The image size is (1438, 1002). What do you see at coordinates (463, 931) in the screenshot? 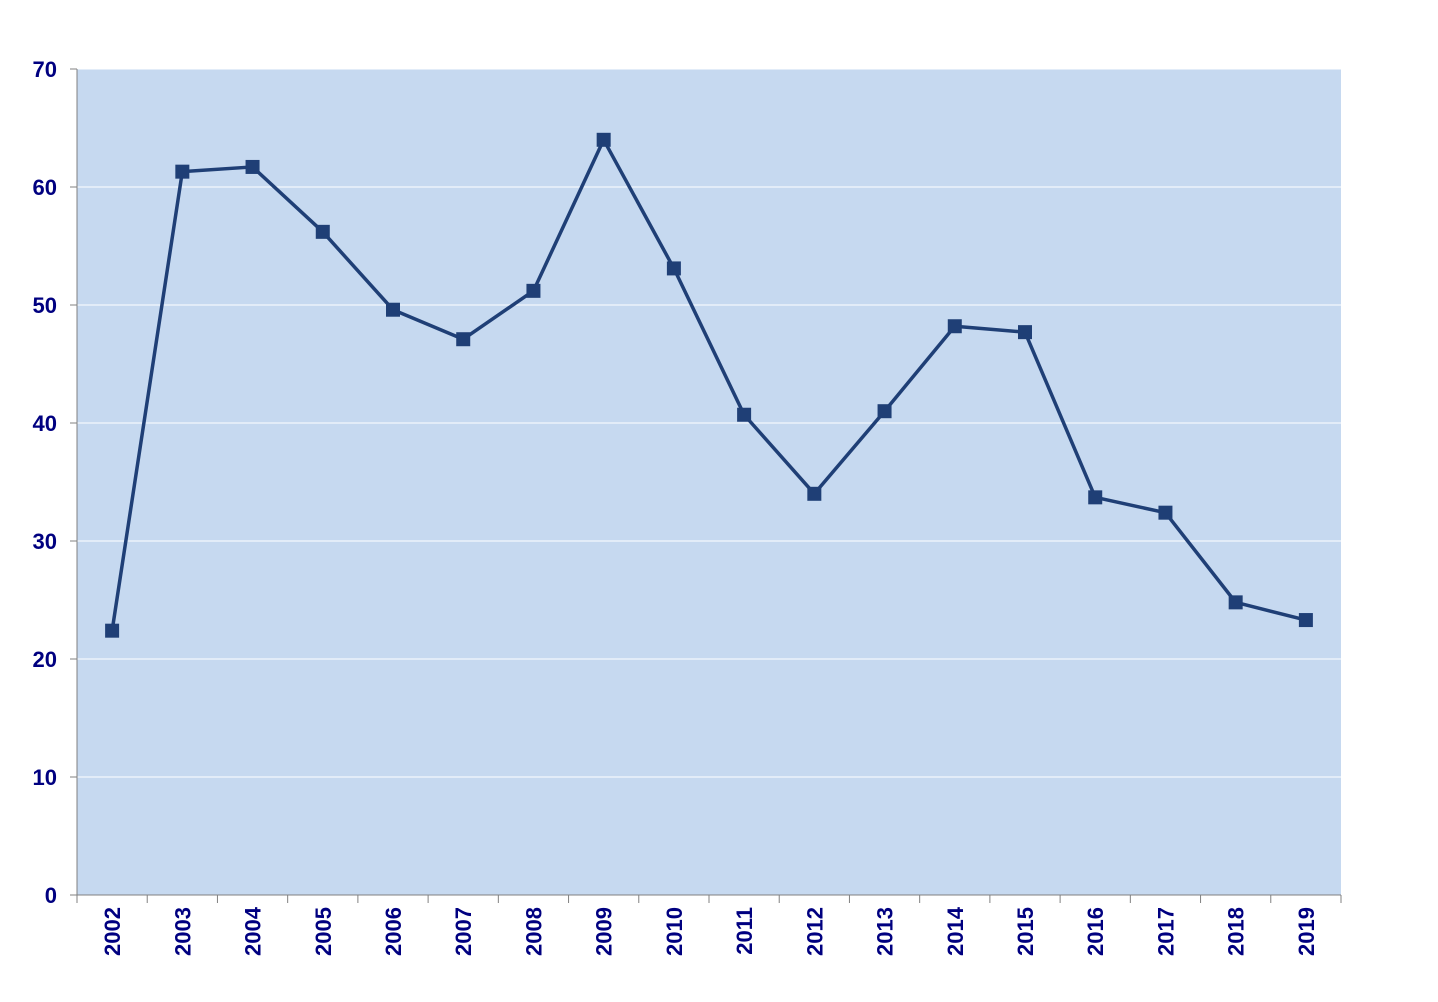
I see `x-tick-label: 2007` at bounding box center [463, 931].